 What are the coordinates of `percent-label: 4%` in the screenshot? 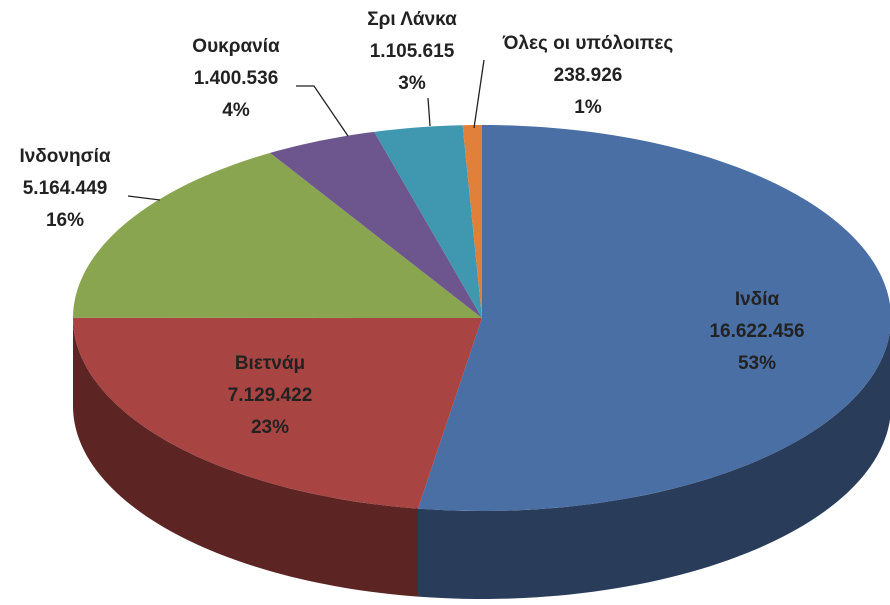 It's located at (236, 110).